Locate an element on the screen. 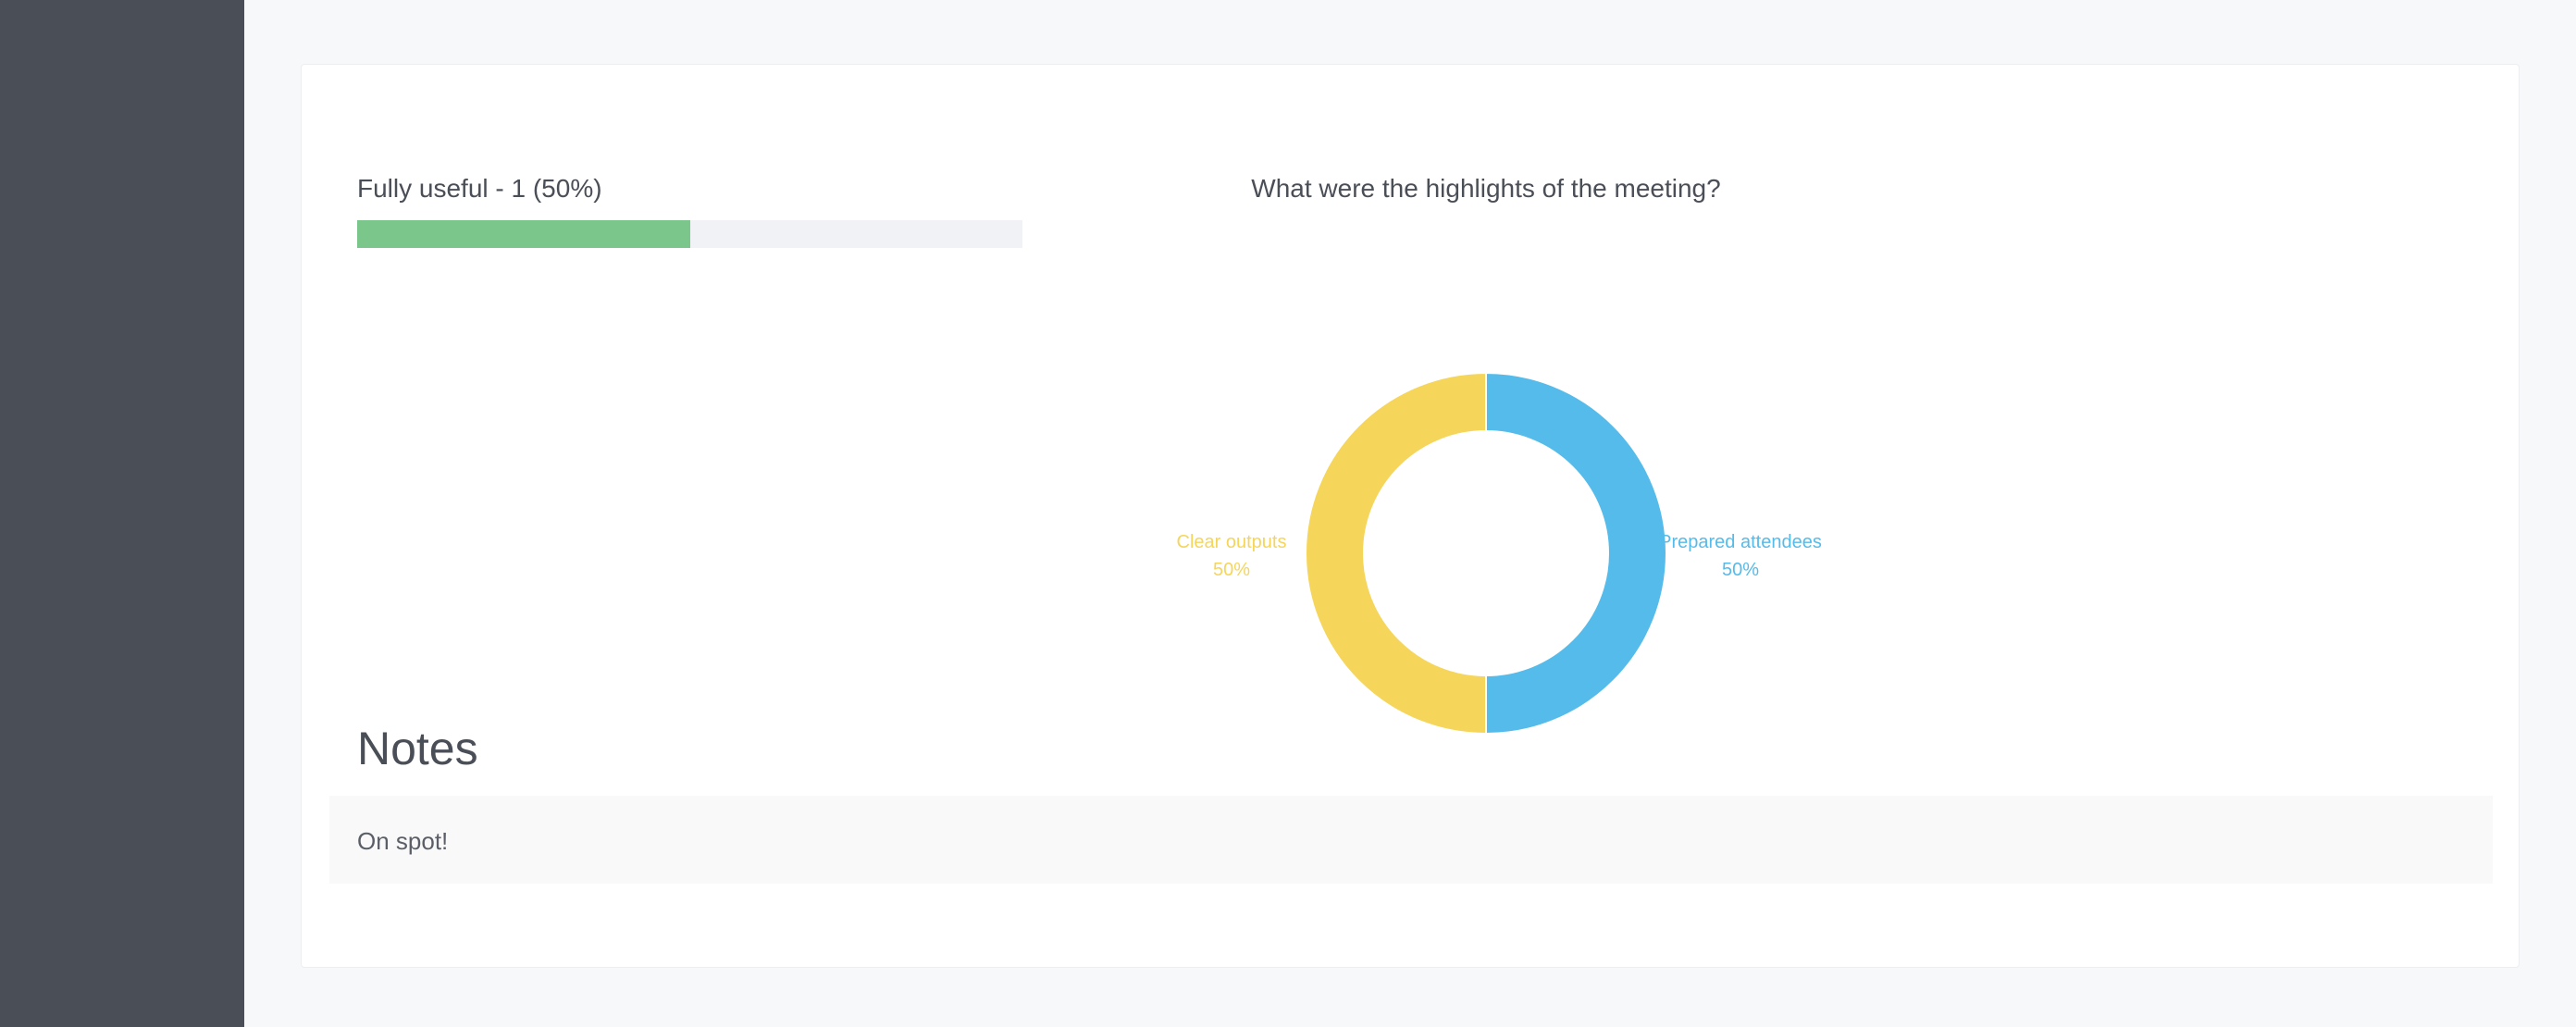 The width and height of the screenshot is (2576, 1027). slice-label-1: Clear outputs is located at coordinates (1232, 542).